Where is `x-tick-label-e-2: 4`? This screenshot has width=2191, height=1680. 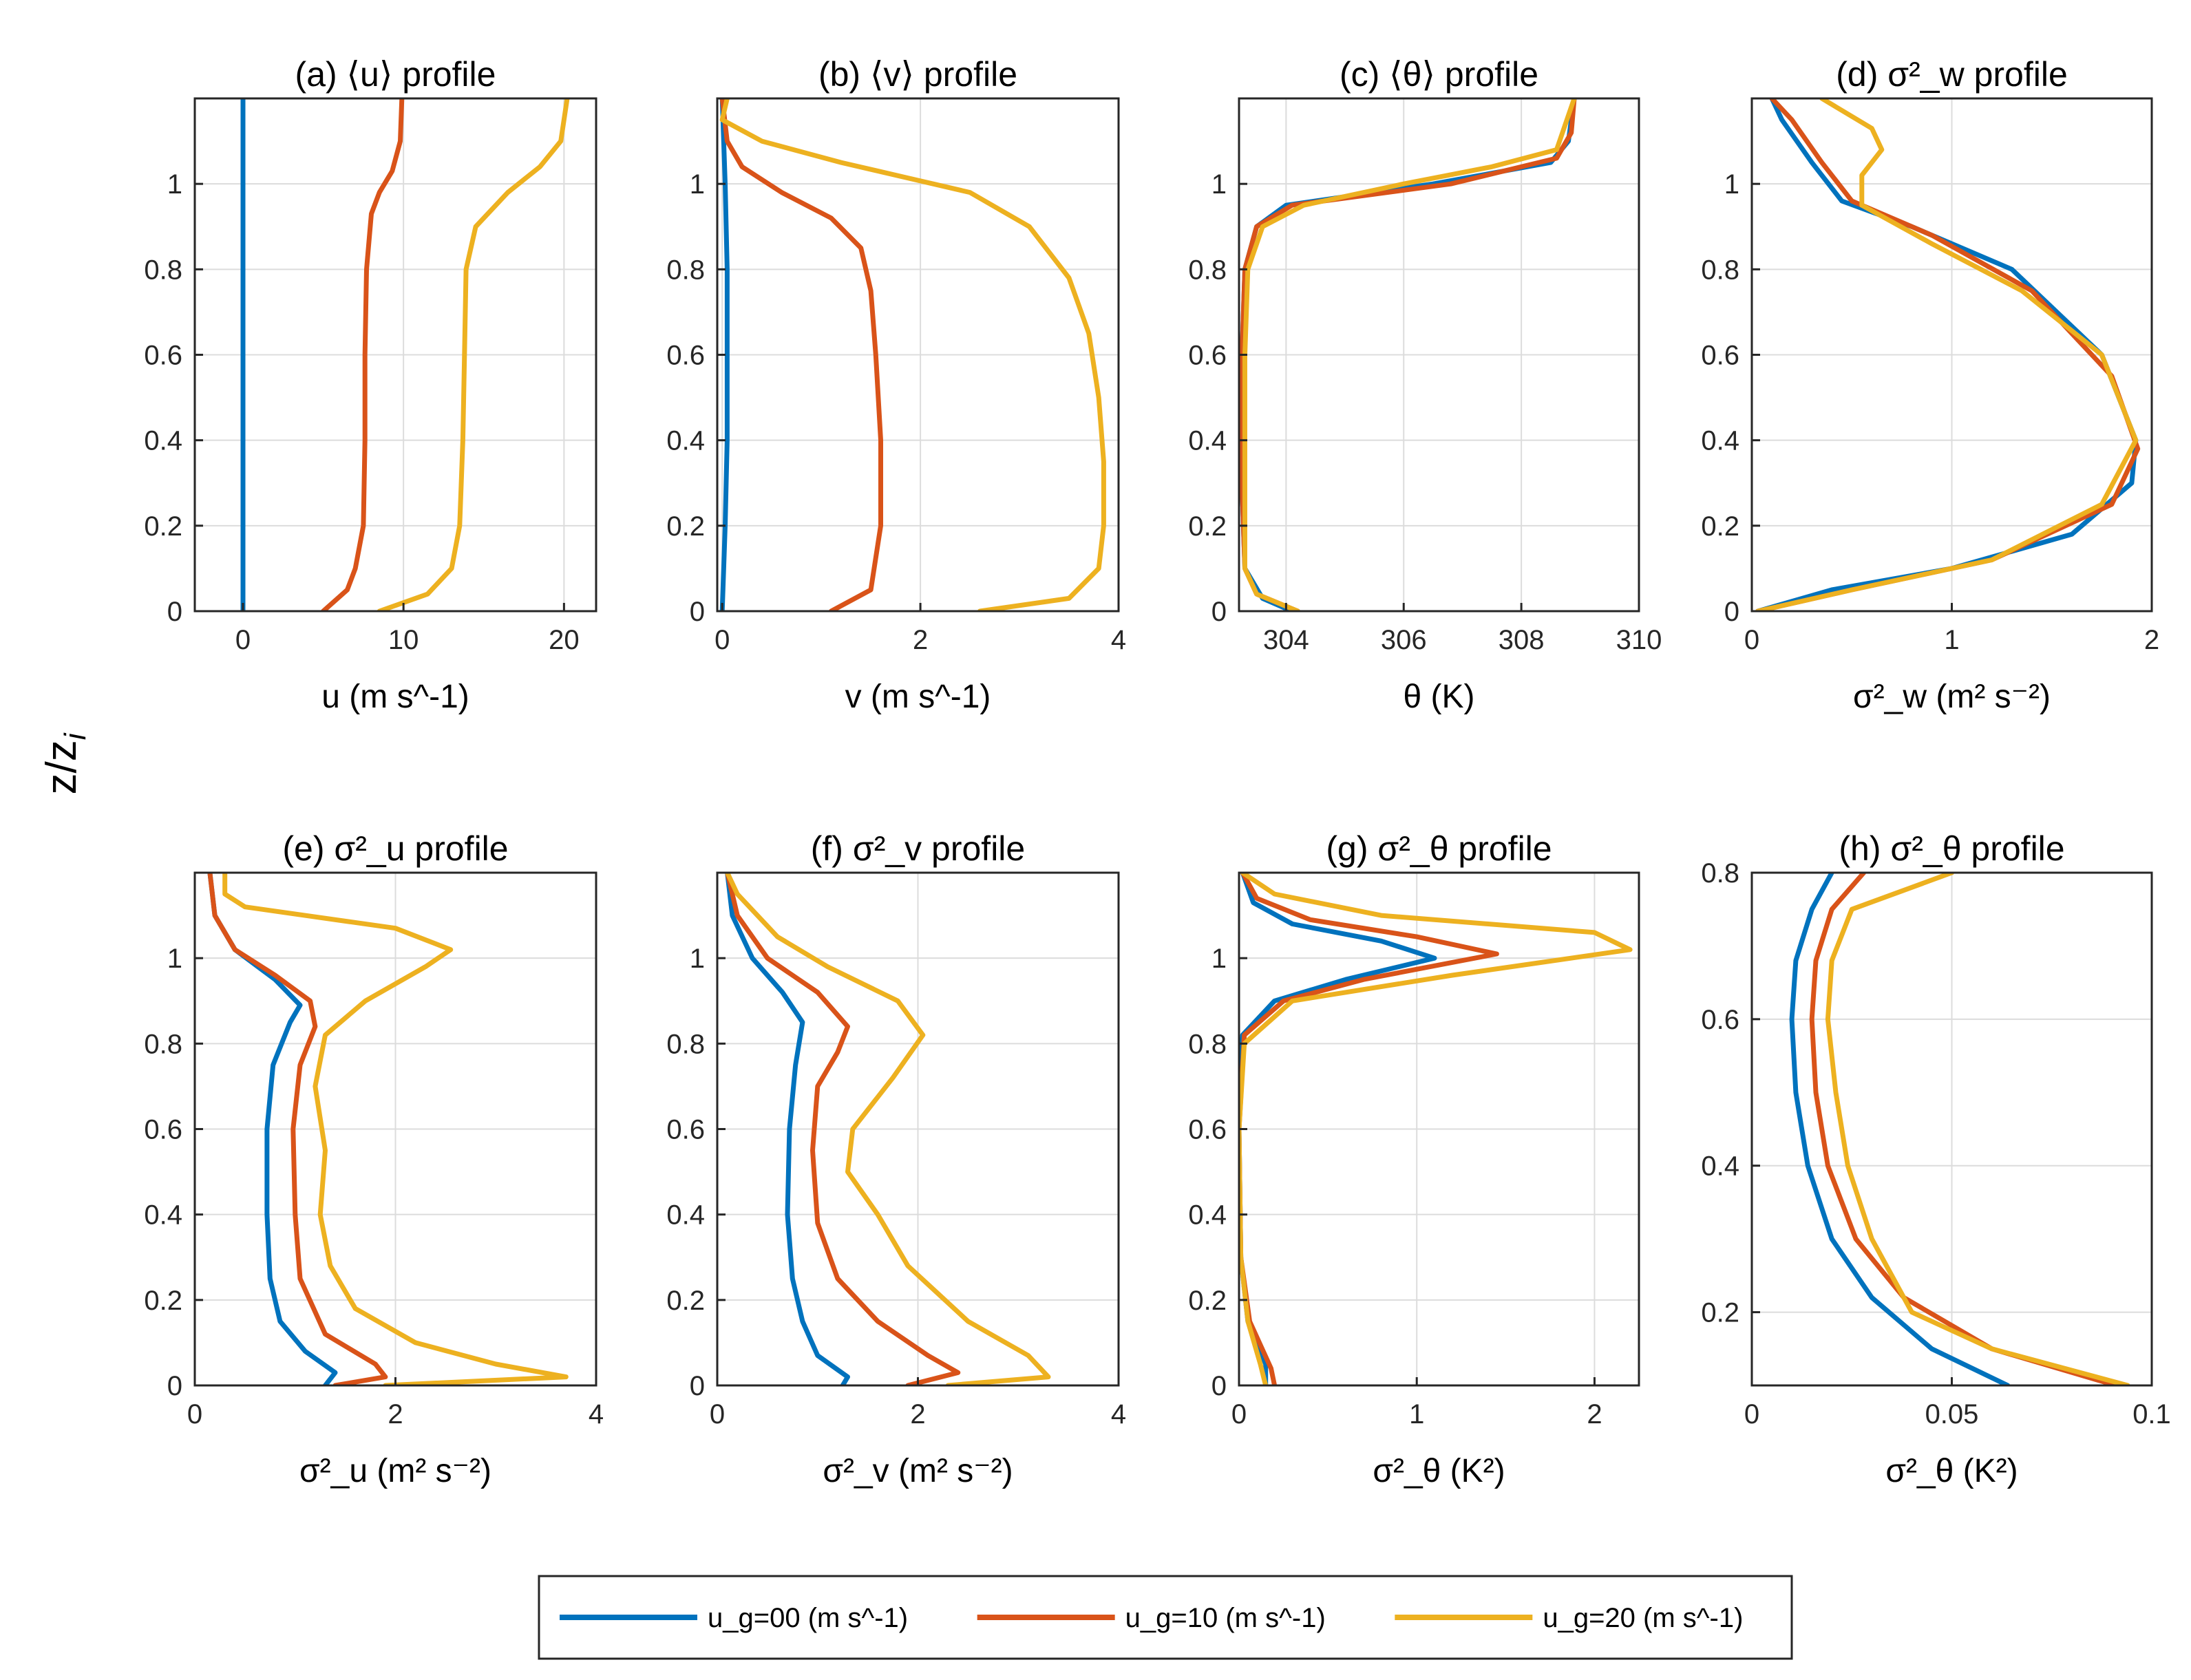
x-tick-label-e-2: 4 is located at coordinates (596, 1414).